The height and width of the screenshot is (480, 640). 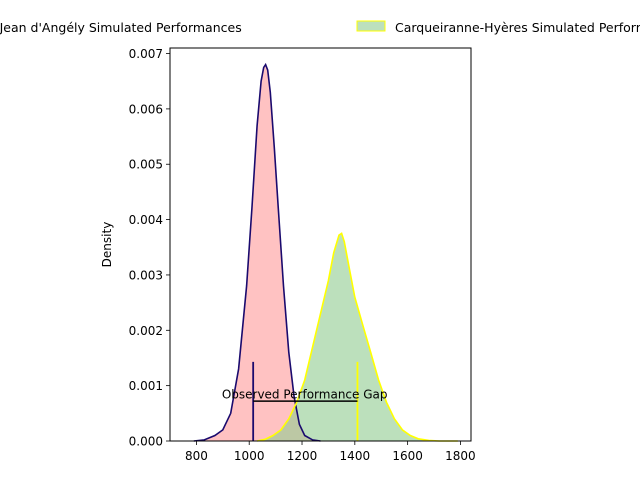 What do you see at coordinates (146, 165) in the screenshot?
I see `y-tick-label: 0.005` at bounding box center [146, 165].